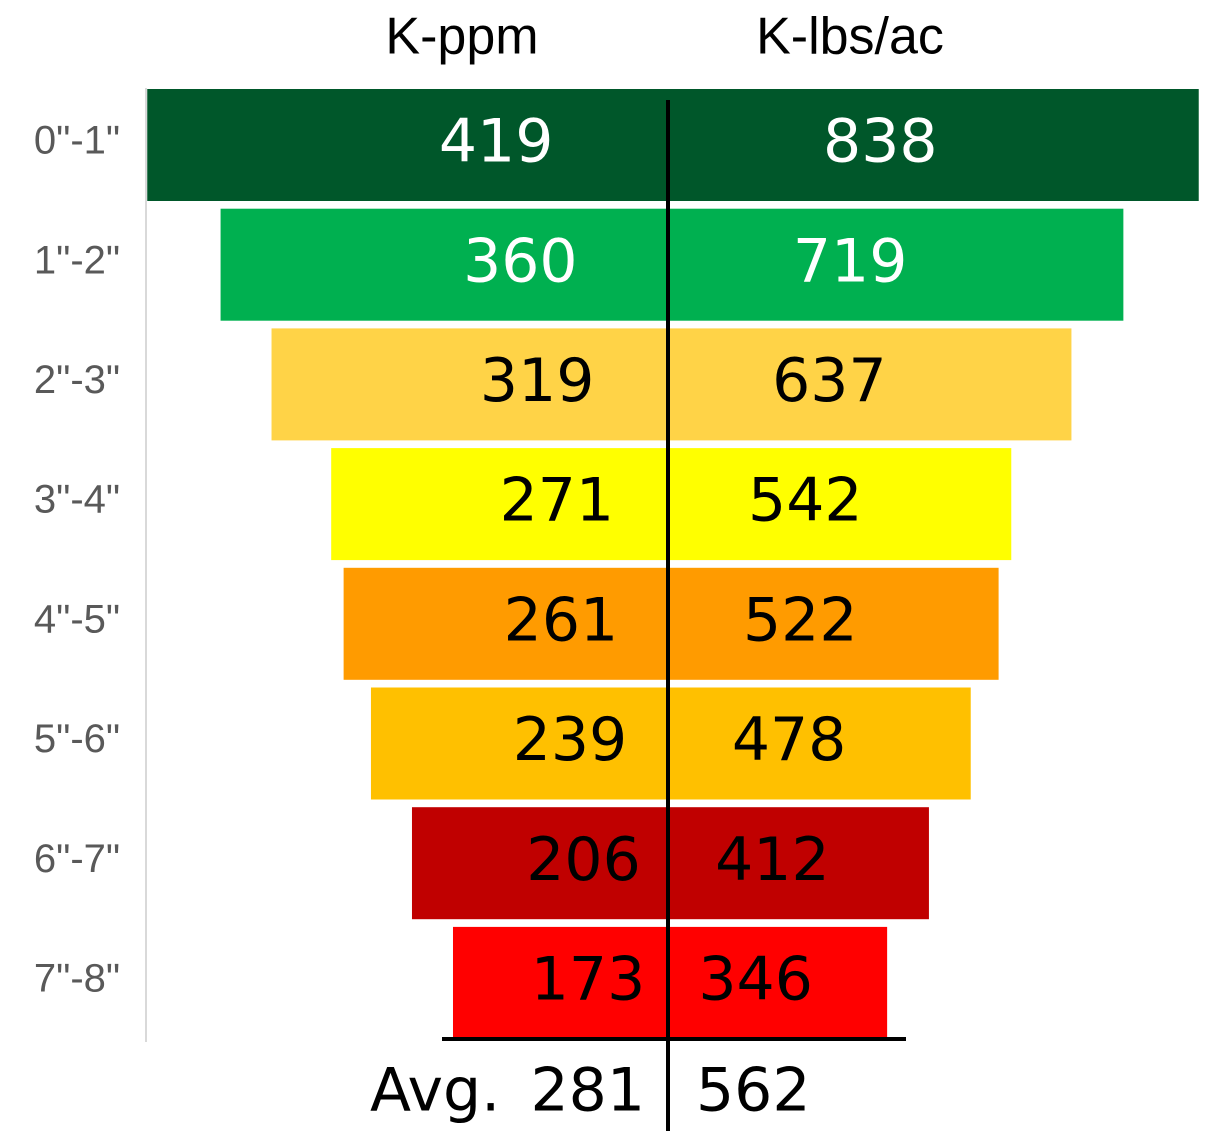 This screenshot has width=1207, height=1131. What do you see at coordinates (570, 740) in the screenshot?
I see `value-label-left: 239` at bounding box center [570, 740].